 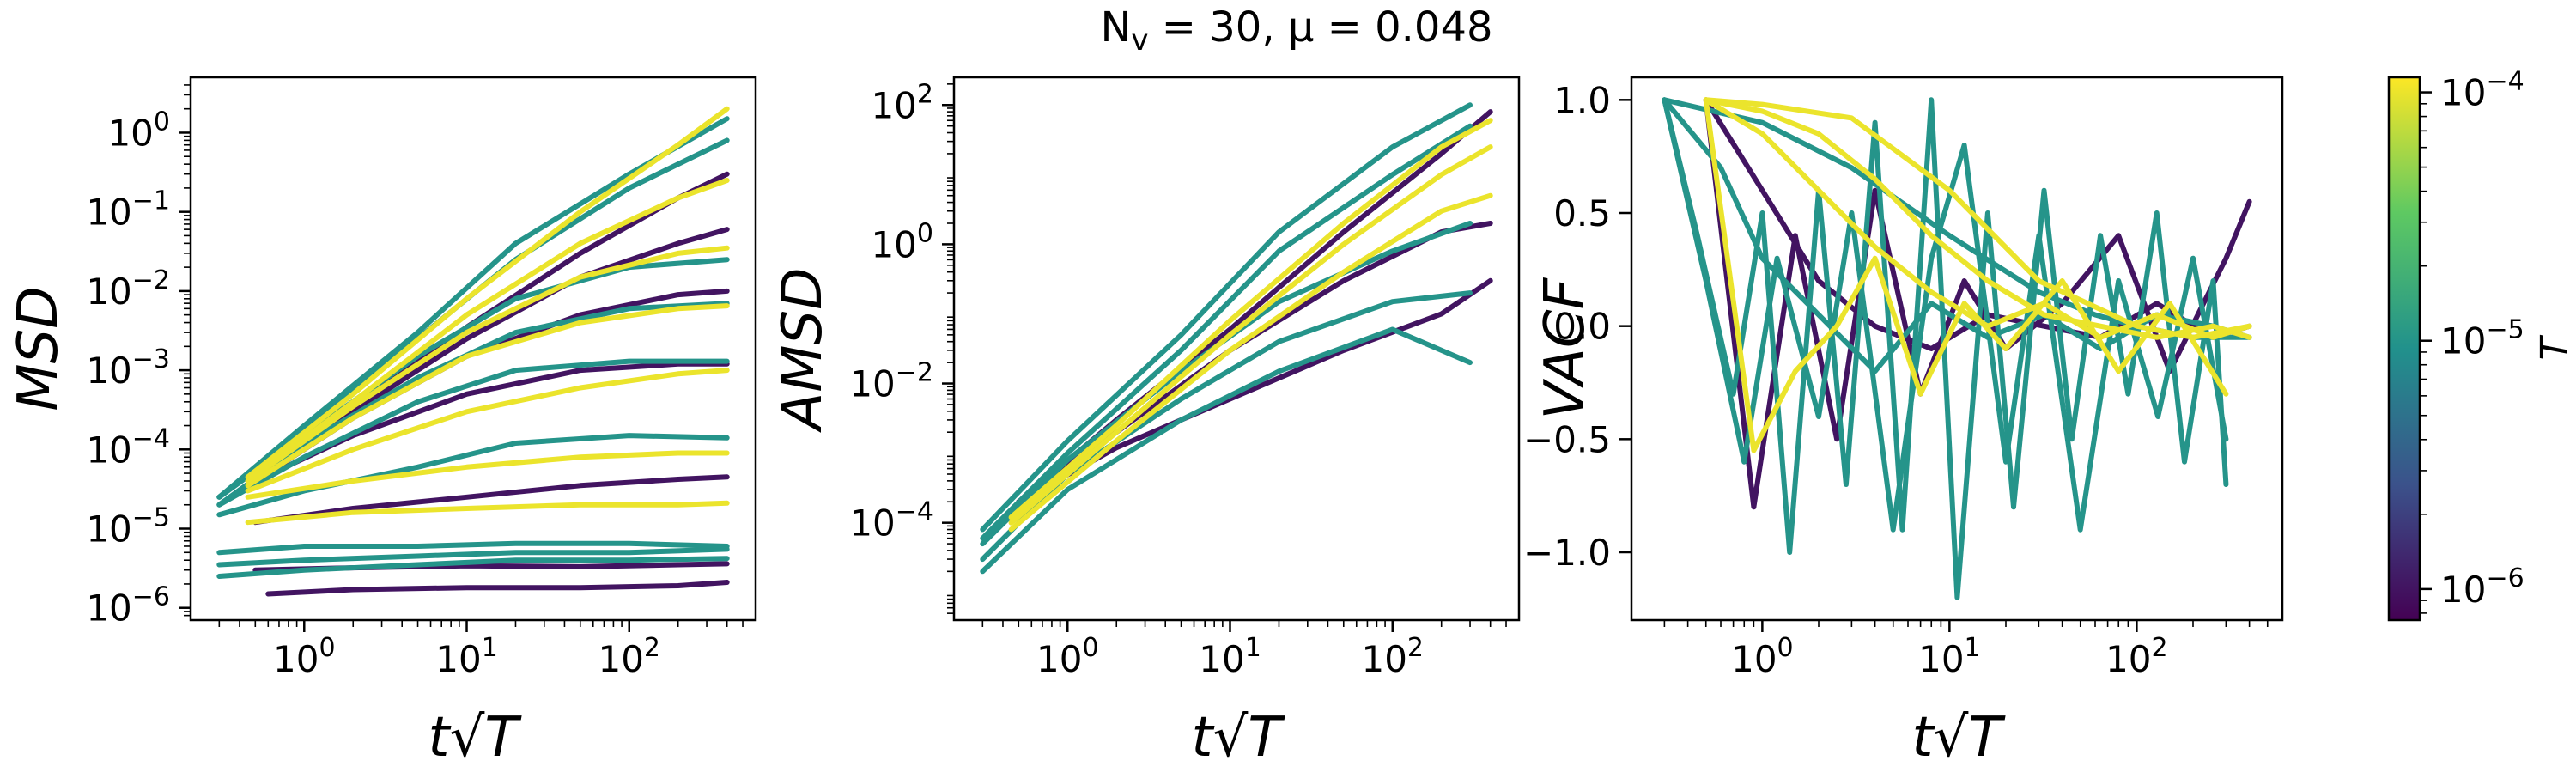 What do you see at coordinates (2482, 338) in the screenshot?
I see `colorbar-tick-label: 10⁻⁵` at bounding box center [2482, 338].